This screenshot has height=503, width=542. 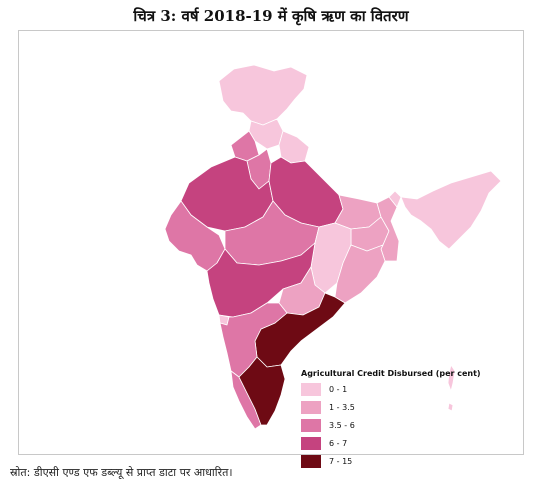 I want to click on region-andaman-nicobar, so click(x=451, y=378).